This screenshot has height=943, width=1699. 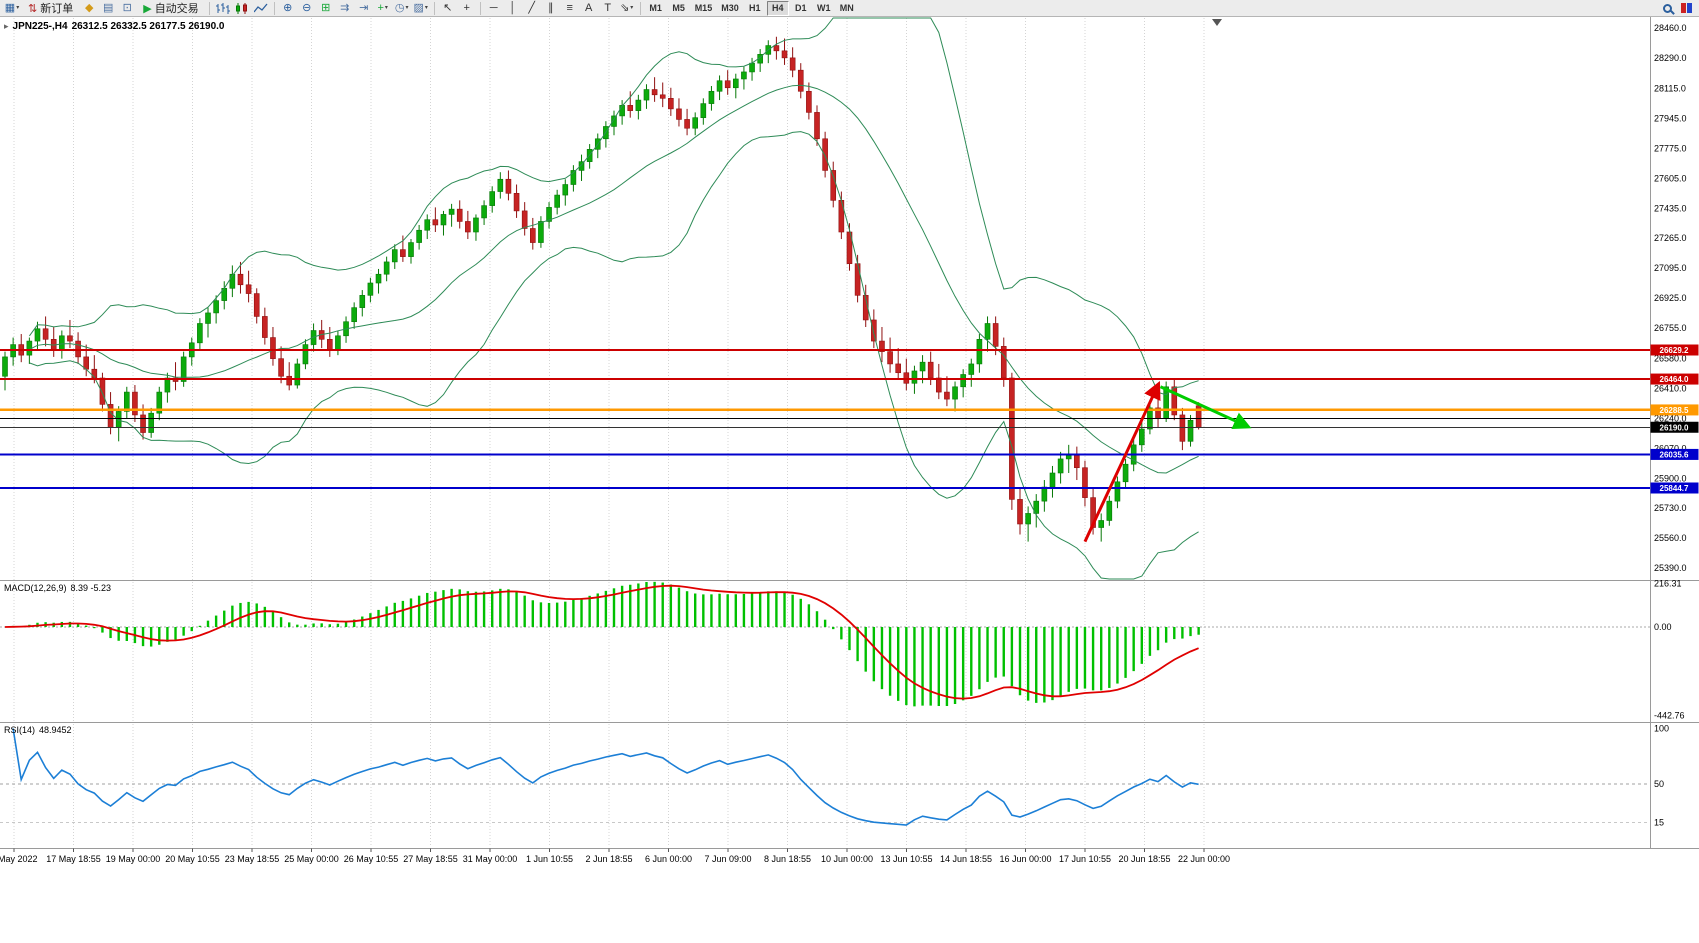 What do you see at coordinates (1674, 410) in the screenshot?
I see `svg-text: 26288.5` at bounding box center [1674, 410].